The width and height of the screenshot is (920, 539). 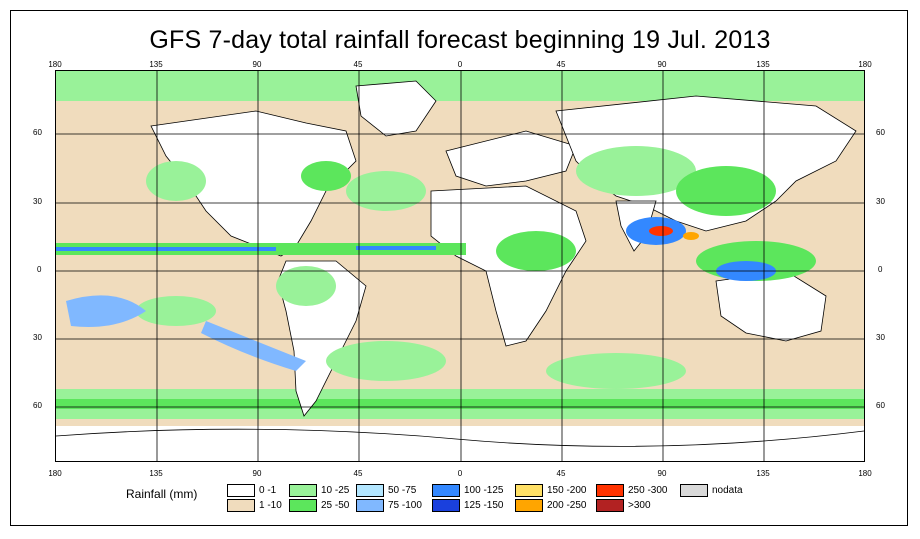 What do you see at coordinates (536, 251) in the screenshot?
I see `rain-patch-central-africa` at bounding box center [536, 251].